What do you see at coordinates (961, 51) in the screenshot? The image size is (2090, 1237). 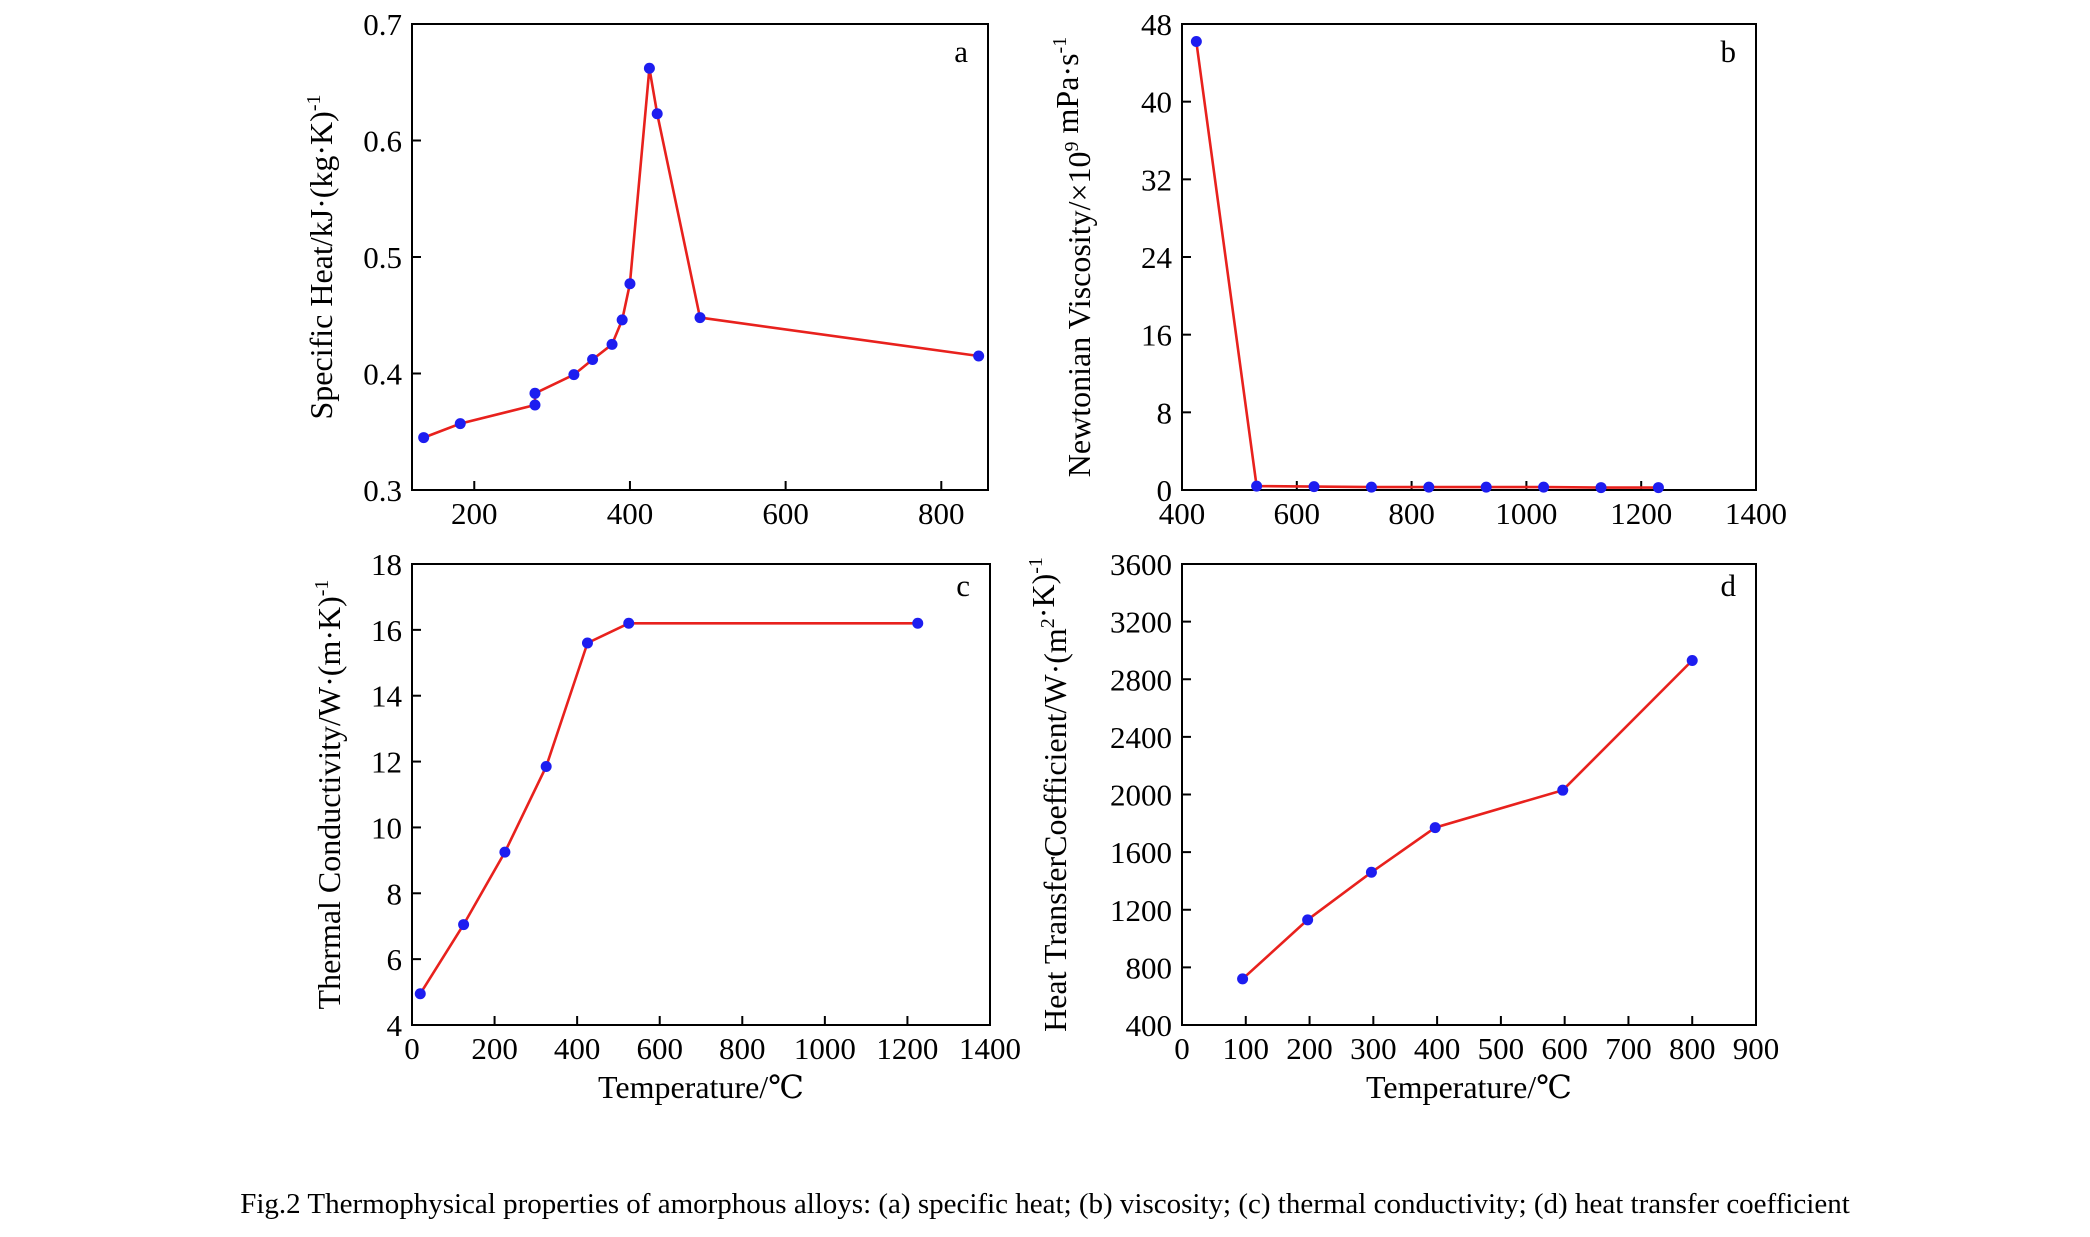 I see `panel-label-a: a` at bounding box center [961, 51].